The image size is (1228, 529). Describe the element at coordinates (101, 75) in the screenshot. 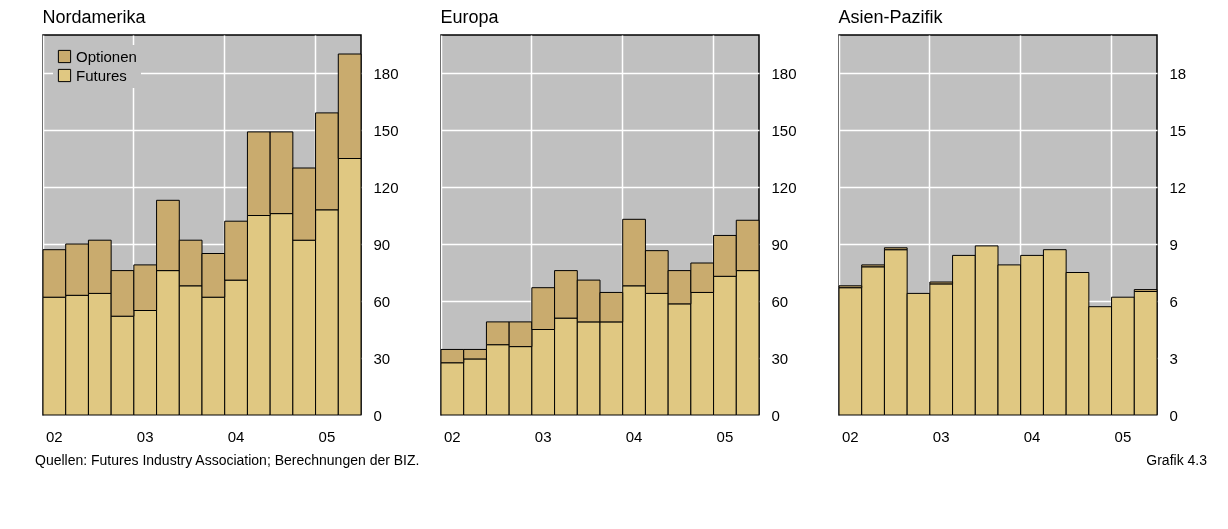

I see `legend-label: Futures` at that location.